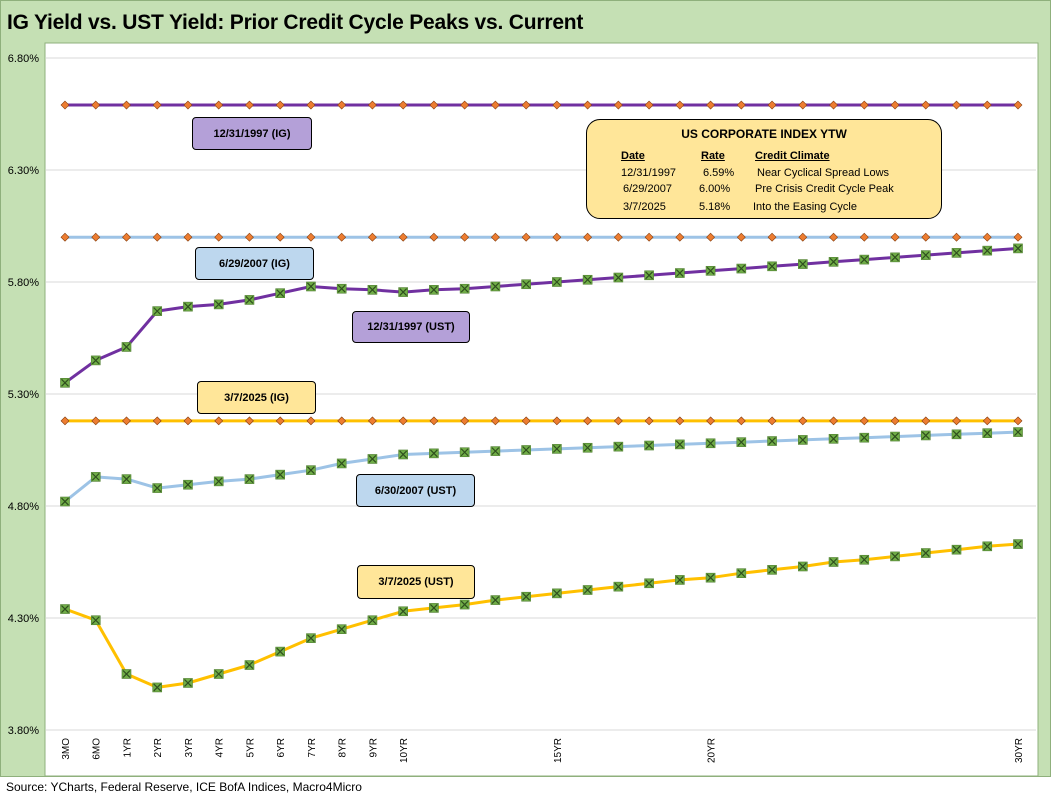 The width and height of the screenshot is (1051, 804). Describe the element at coordinates (23, 731) in the screenshot. I see `y-tick-label: 3.80%` at that location.